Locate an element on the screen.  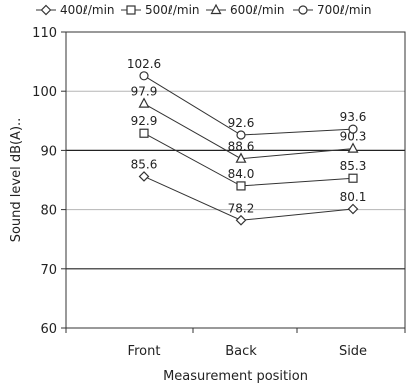
y-tick-label: 60 is located at coordinates (48, 329).